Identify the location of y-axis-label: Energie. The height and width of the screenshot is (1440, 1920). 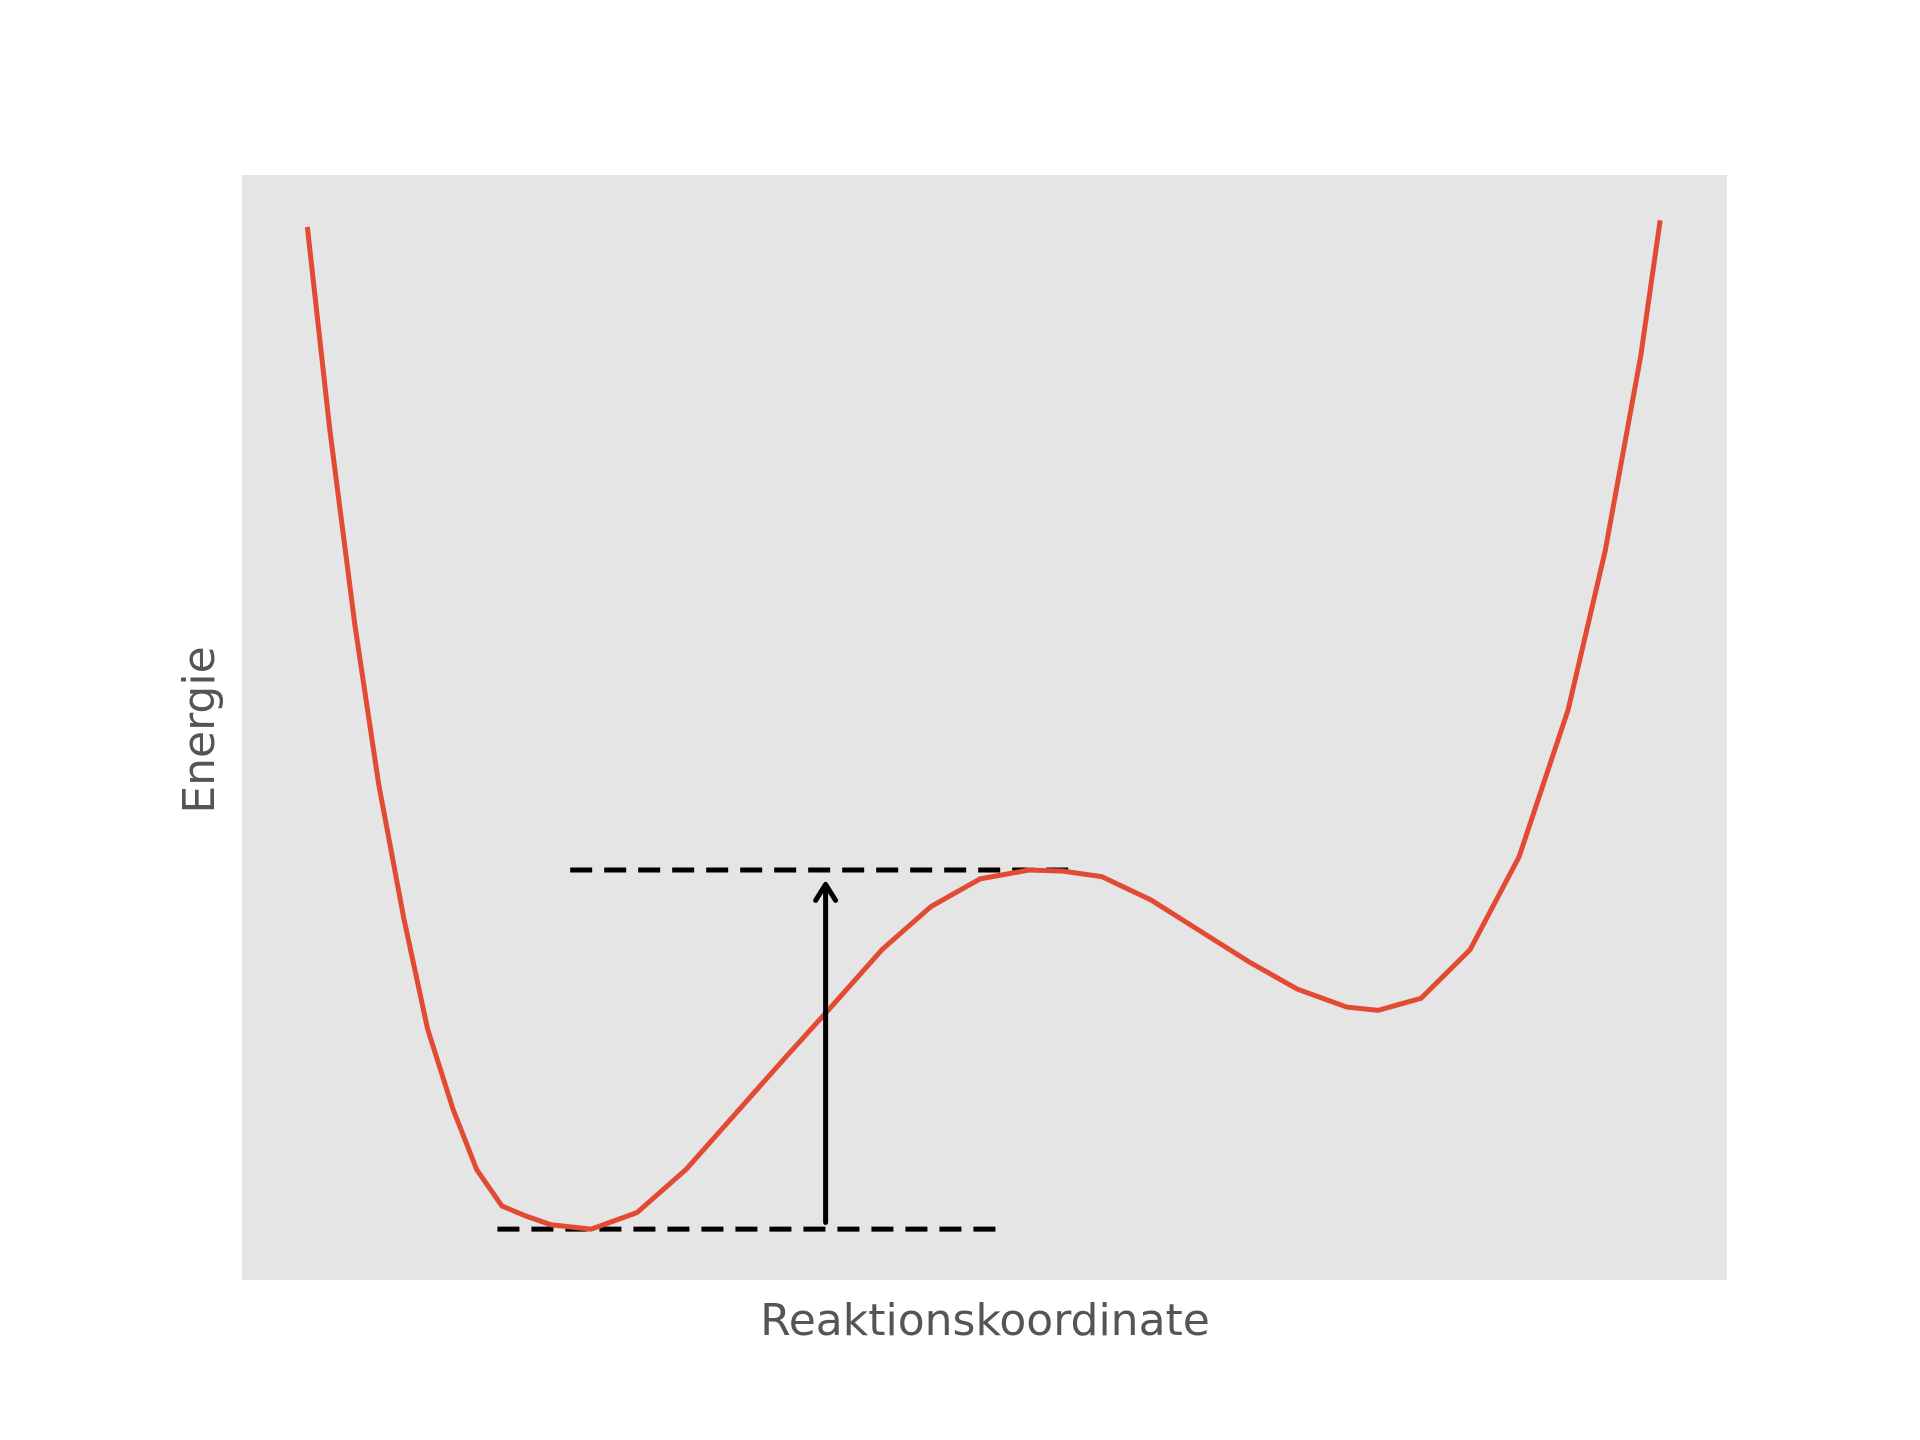
(199, 729).